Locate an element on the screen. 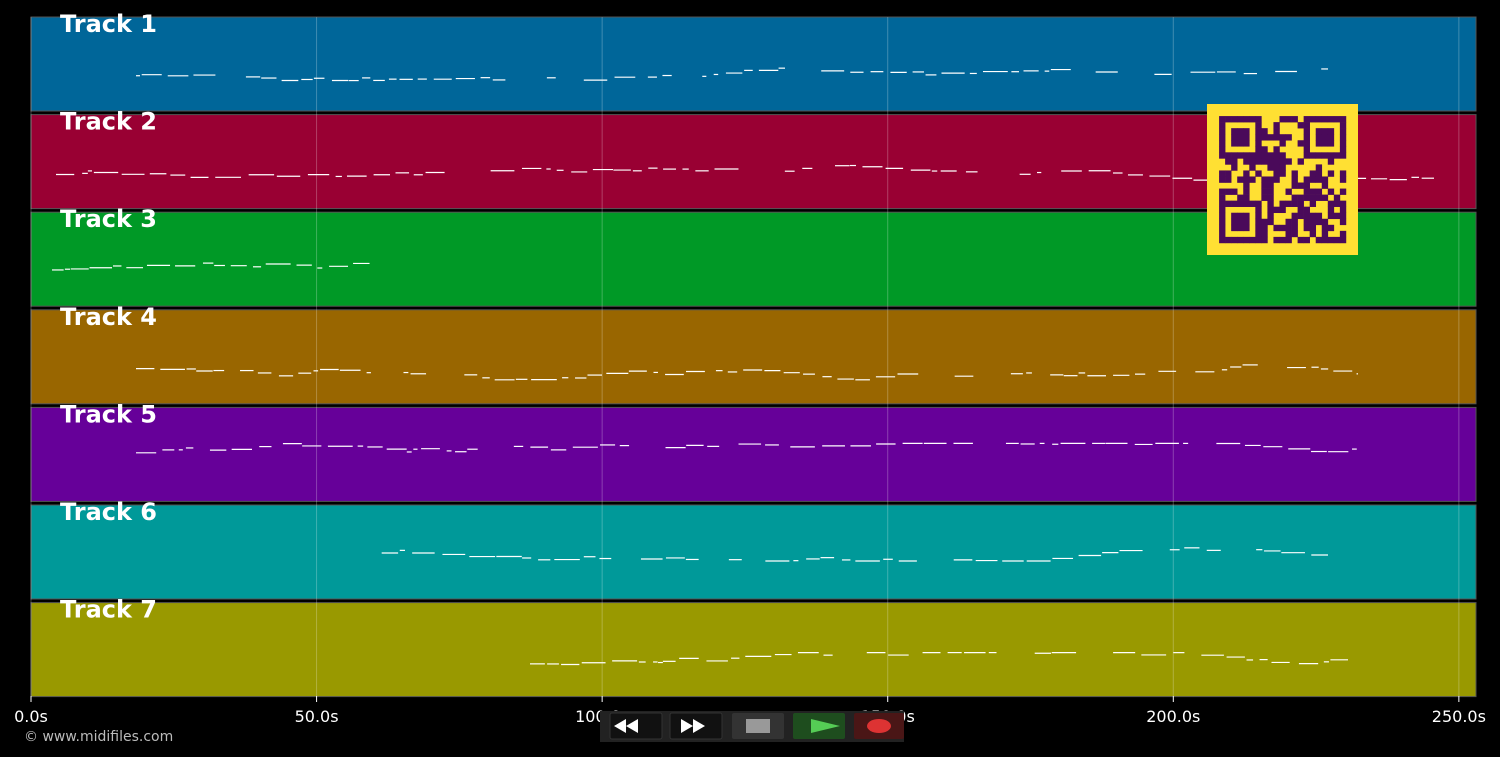 Image resolution: width=1500 pixels, height=757 pixels. track-label: Track 5 is located at coordinates (108, 414).